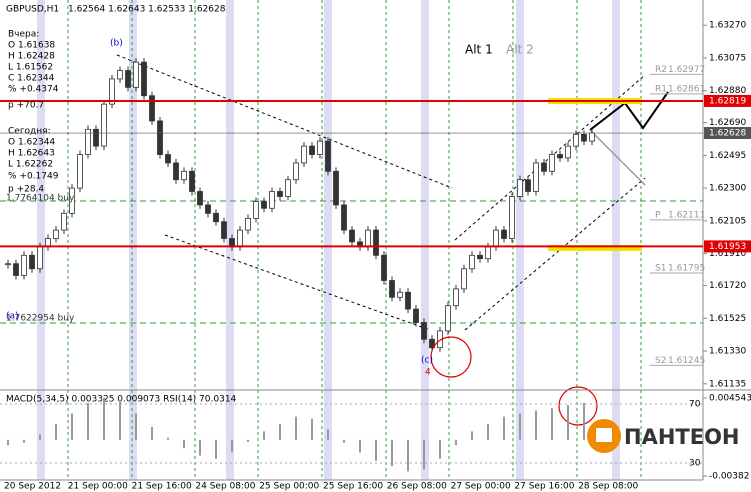 The width and height of the screenshot is (751, 492). Describe the element at coordinates (727, 221) in the screenshot. I see `y-tick-label: 1.62105` at that location.